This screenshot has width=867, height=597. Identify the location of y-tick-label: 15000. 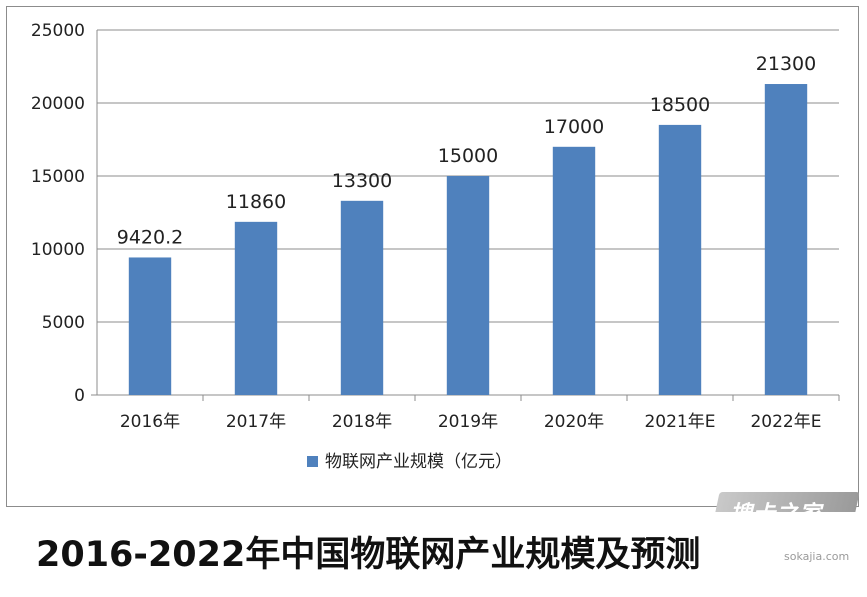
(58, 177).